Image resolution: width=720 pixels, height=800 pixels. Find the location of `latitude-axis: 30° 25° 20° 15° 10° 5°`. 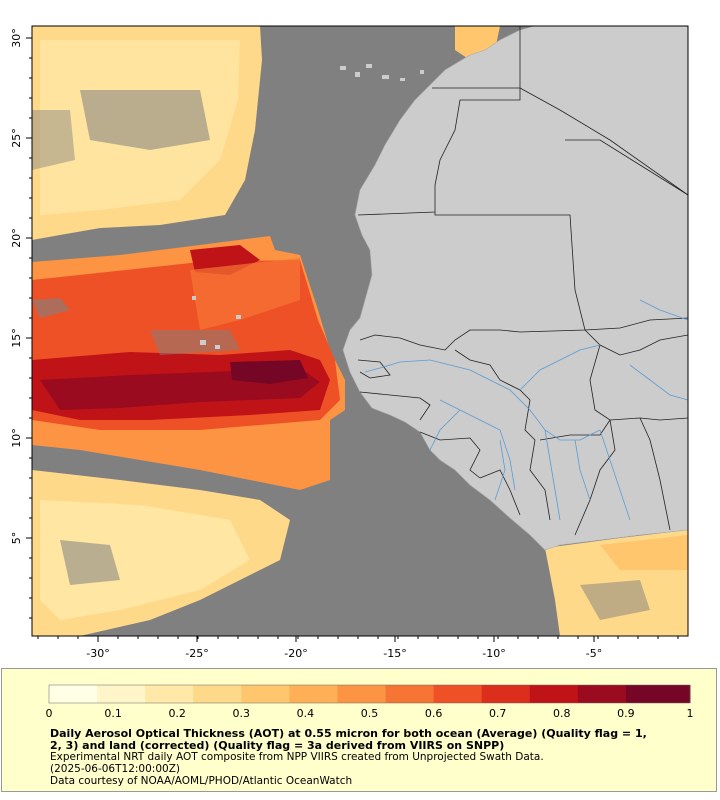

latitude-axis: 30° 25° 20° 15° 10° 5° is located at coordinates (21, 323).